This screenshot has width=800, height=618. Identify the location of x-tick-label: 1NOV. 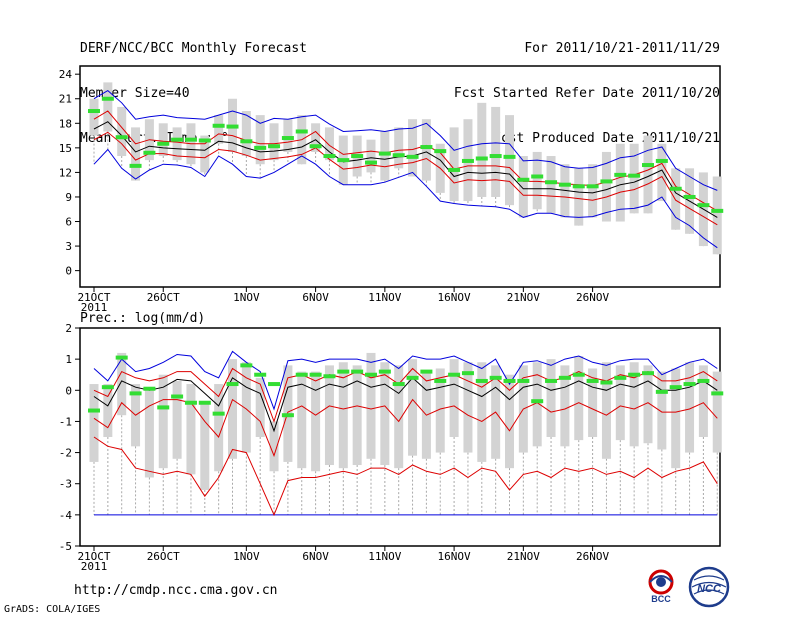
(246, 556).